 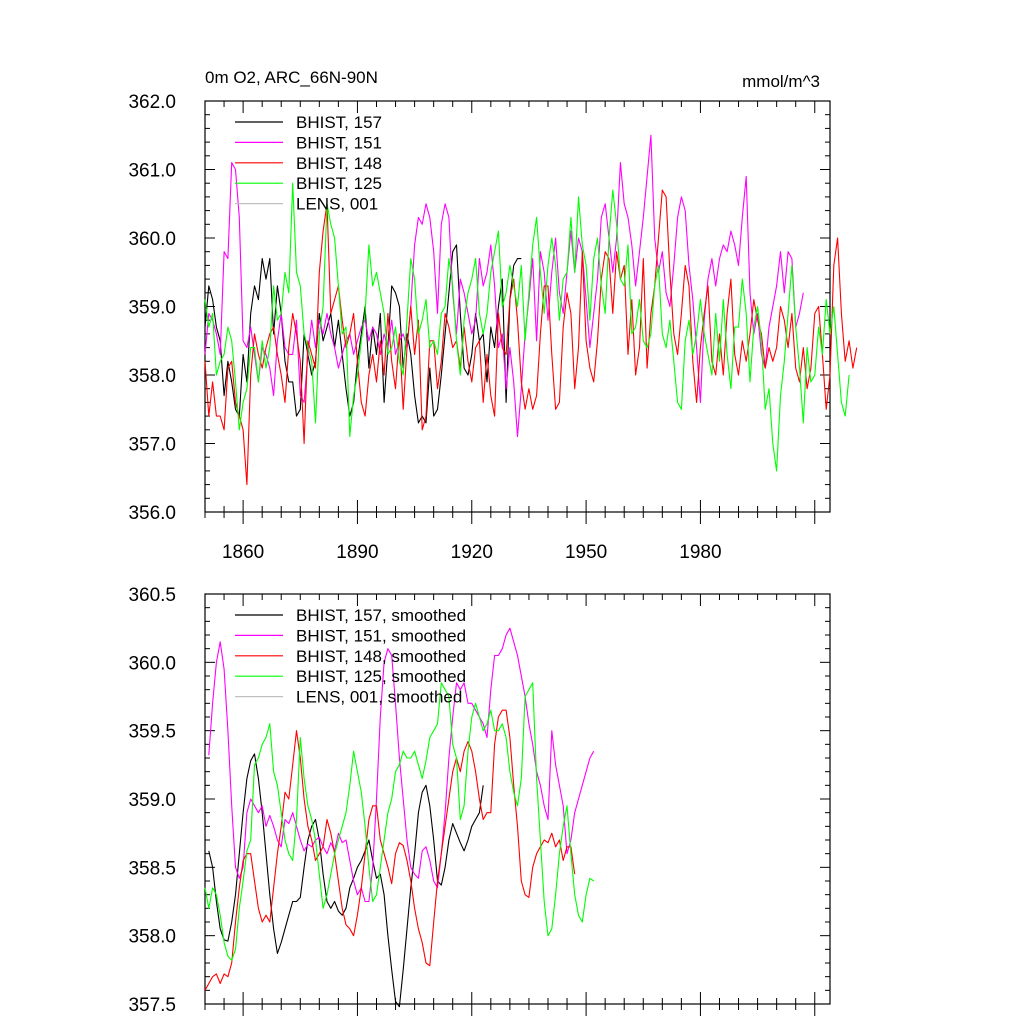 I want to click on top-panel-units: mmol/m^3, so click(x=781, y=81).